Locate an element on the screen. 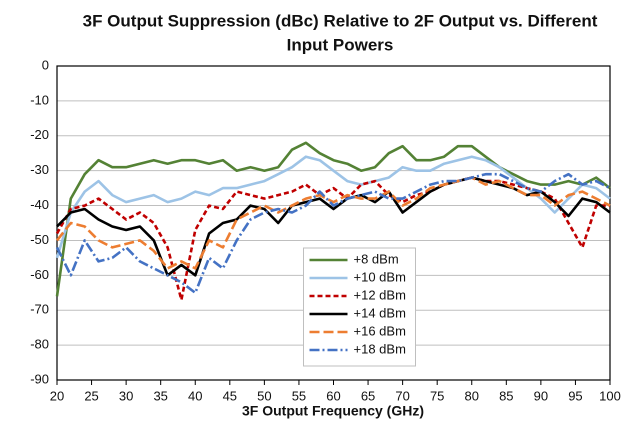  x-tick-label: 90 is located at coordinates (541, 395).